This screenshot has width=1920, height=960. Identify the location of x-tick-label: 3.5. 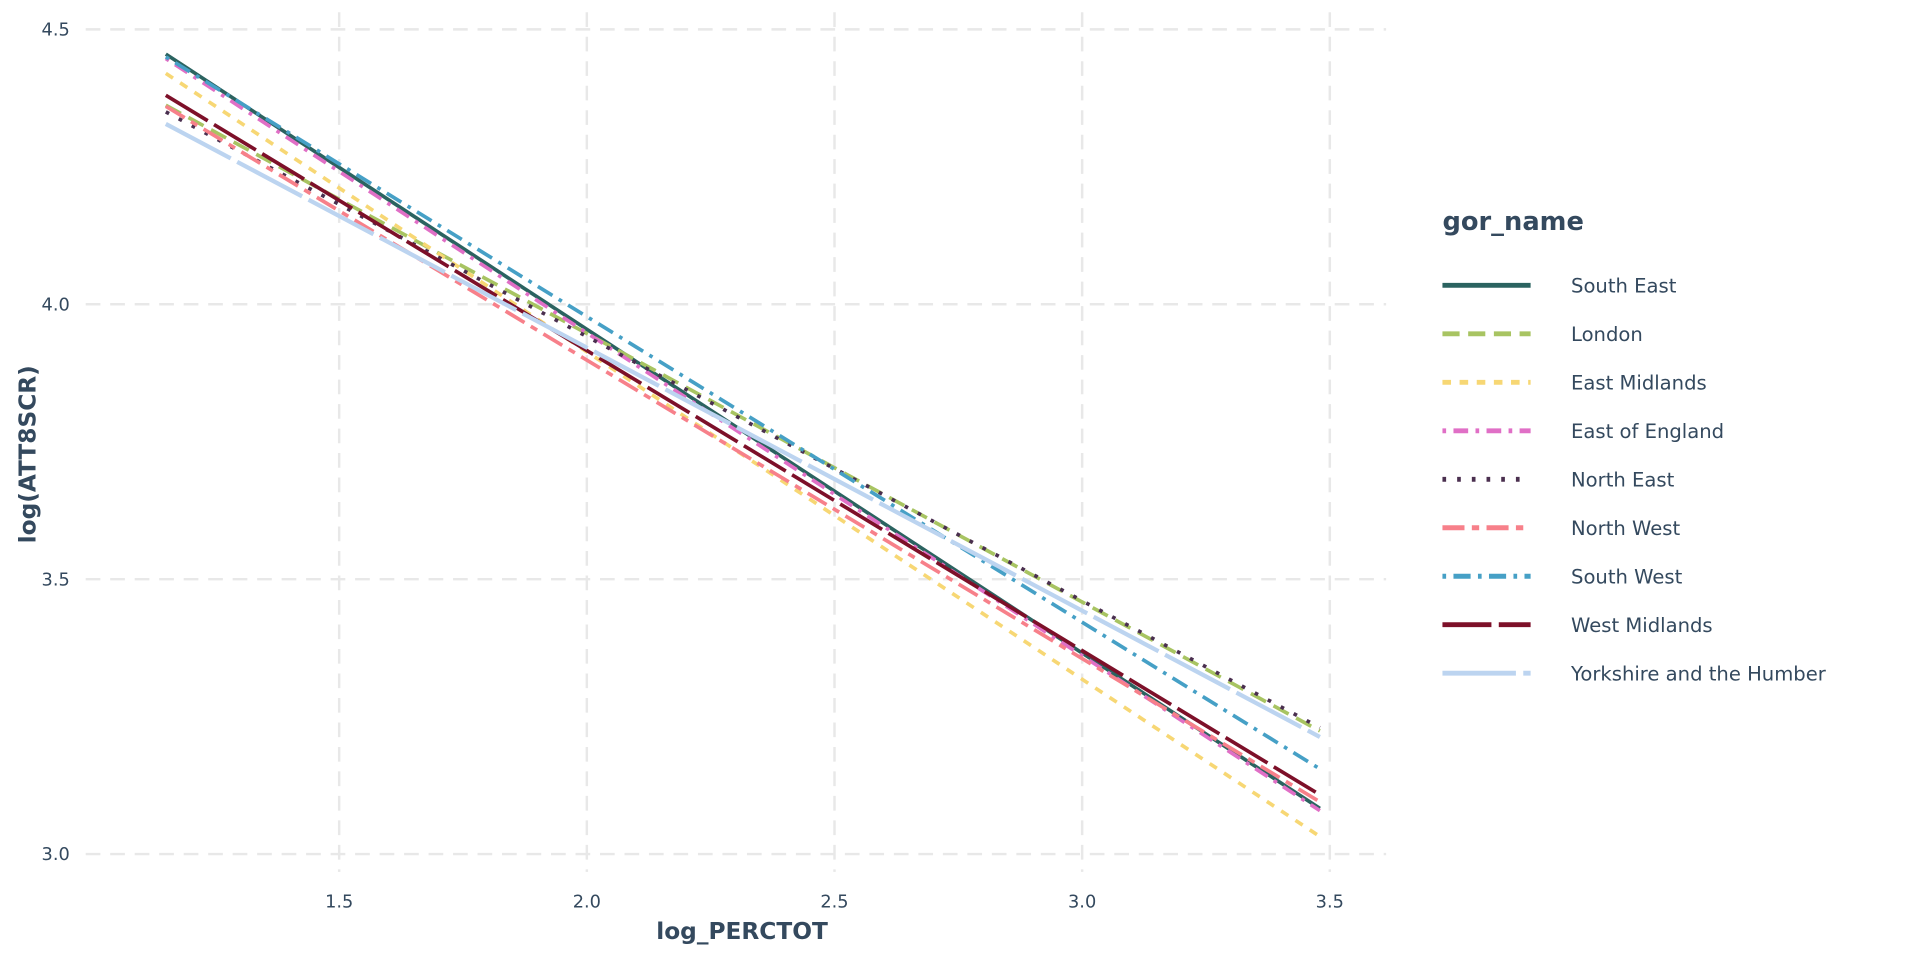
(1330, 902).